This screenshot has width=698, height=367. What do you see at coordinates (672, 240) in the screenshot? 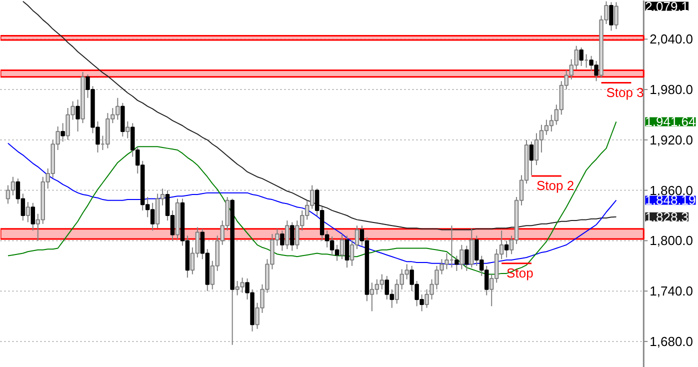
I see `y-tick-label: 1,800.0` at bounding box center [672, 240].